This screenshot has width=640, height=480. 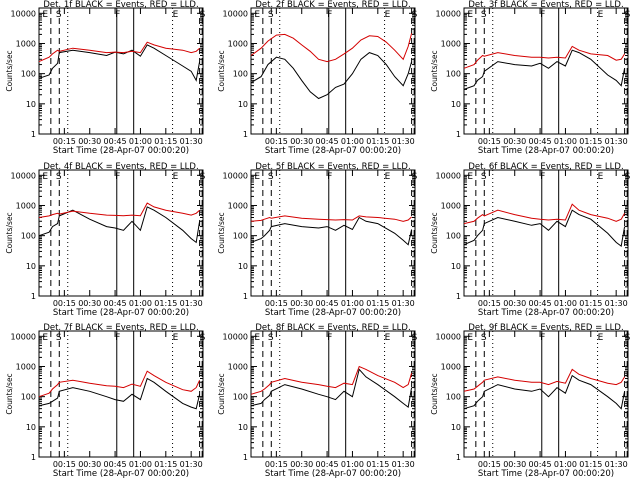 I want to click on panel-title: Det. 7f BLACK = Events, RED = LLD., so click(x=120, y=328).